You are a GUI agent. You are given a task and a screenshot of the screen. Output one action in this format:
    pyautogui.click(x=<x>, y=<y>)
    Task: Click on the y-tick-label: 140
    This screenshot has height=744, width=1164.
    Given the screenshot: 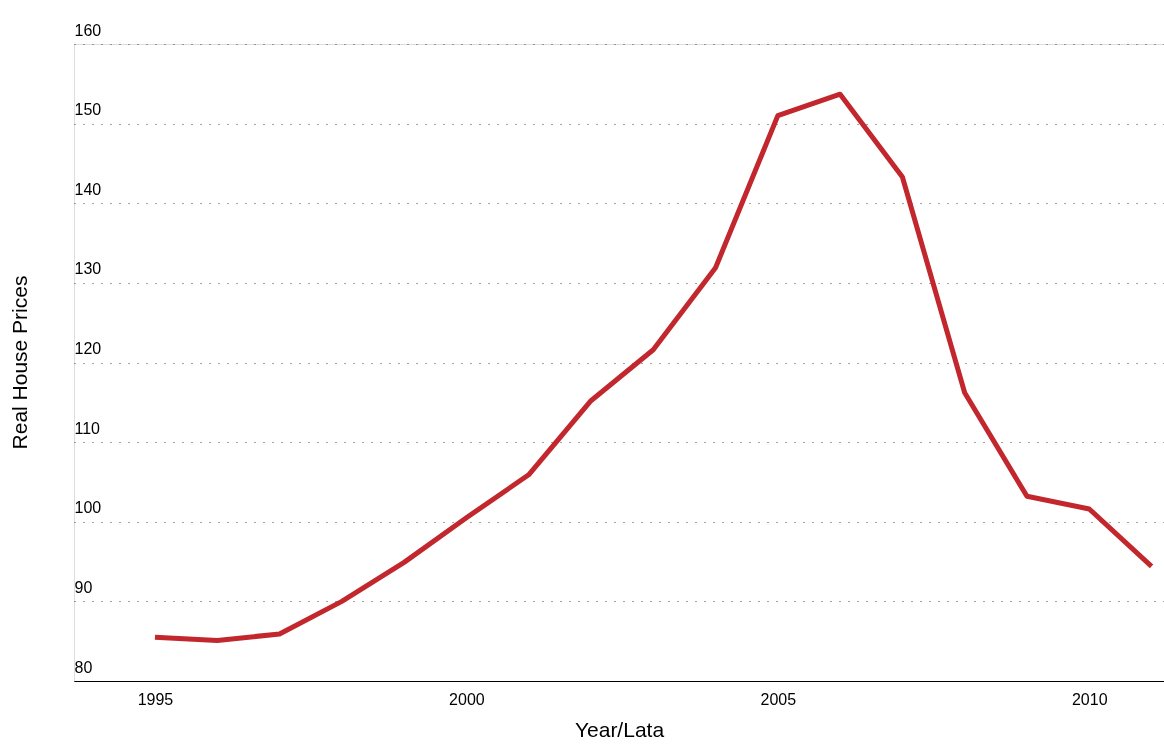 What is the action you would take?
    pyautogui.click(x=88, y=189)
    